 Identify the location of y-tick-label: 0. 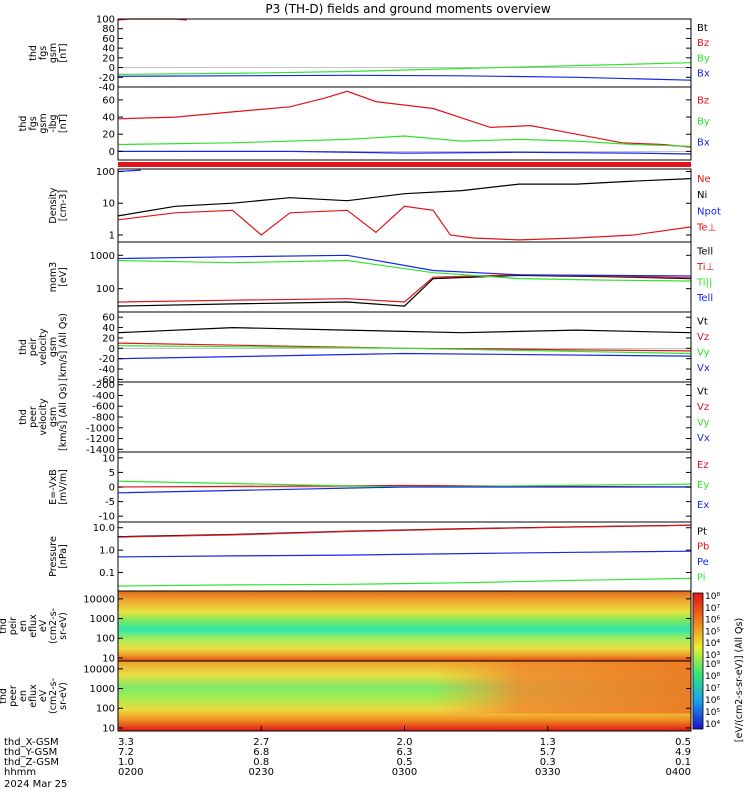
(112, 68).